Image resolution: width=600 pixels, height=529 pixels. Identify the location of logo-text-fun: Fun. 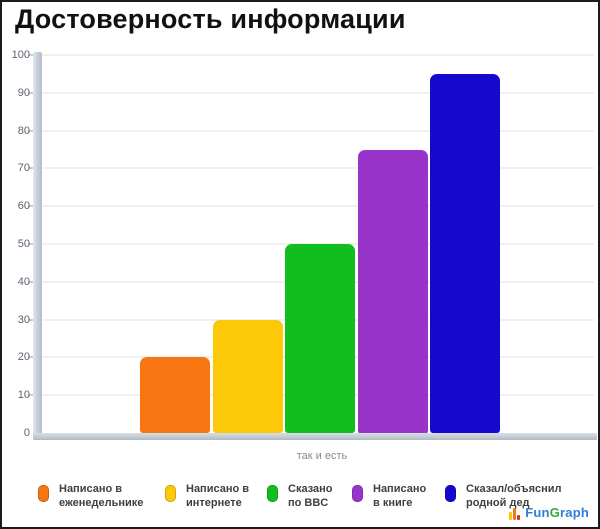
(537, 512).